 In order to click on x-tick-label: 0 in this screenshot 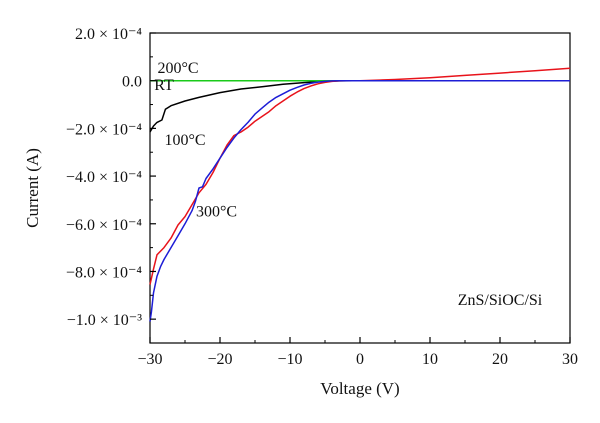, I will do `click(360, 359)`.